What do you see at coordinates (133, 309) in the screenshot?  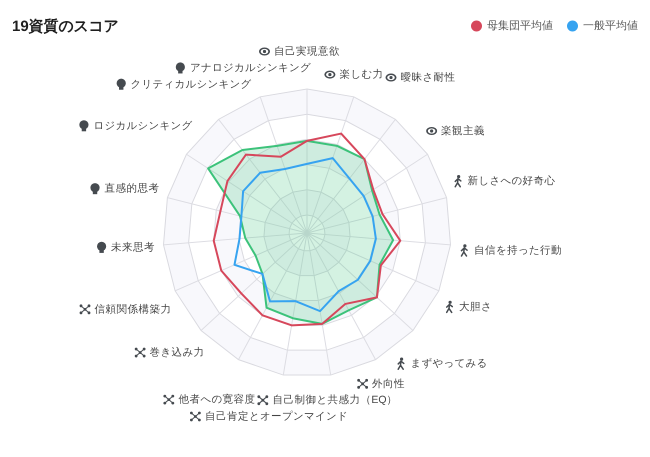 I see `spoke-label: 信頼関係構築力` at bounding box center [133, 309].